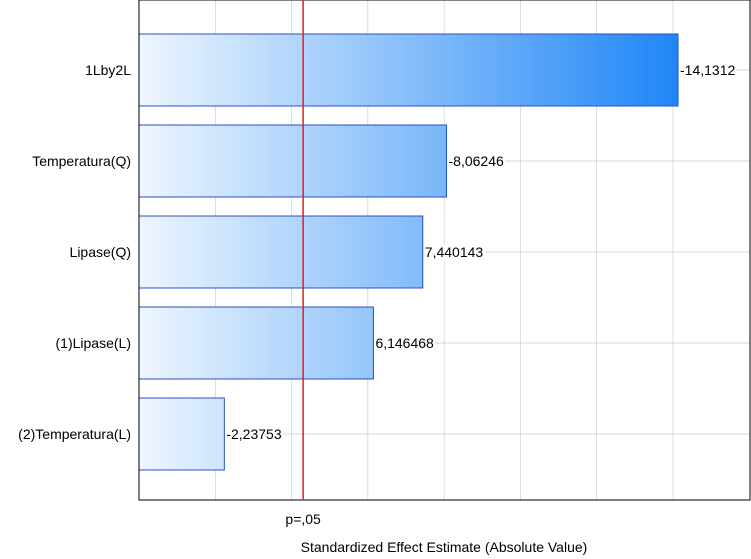 The height and width of the screenshot is (559, 751). I want to click on value-label: 6,146468, so click(404, 343).